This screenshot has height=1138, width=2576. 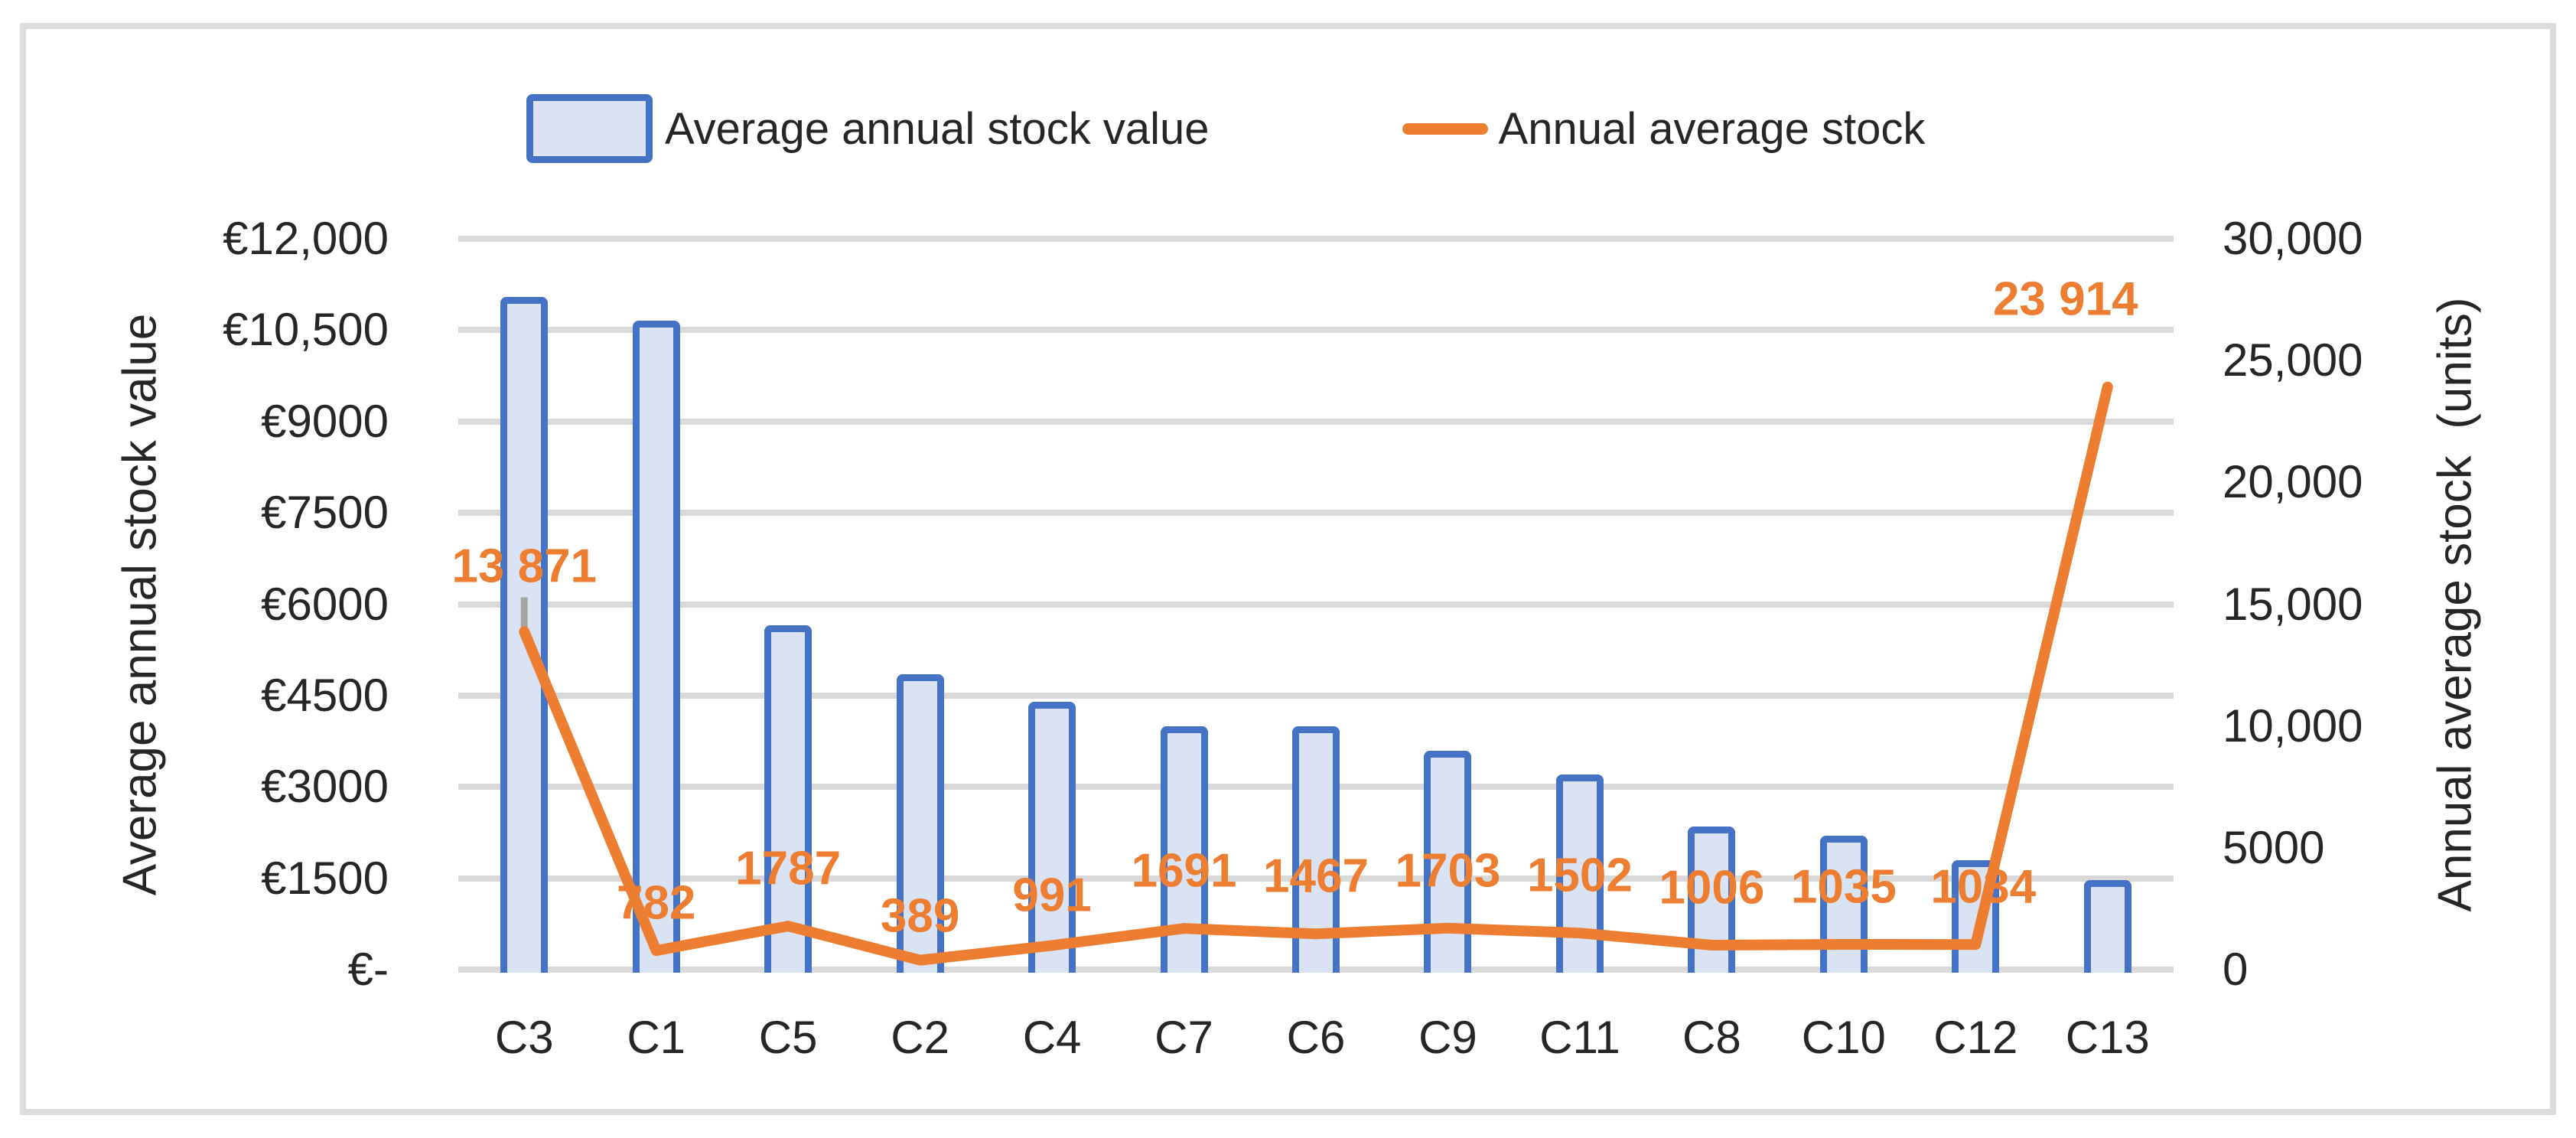 I want to click on right-axis-tick-label: 20,000, so click(x=2293, y=482).